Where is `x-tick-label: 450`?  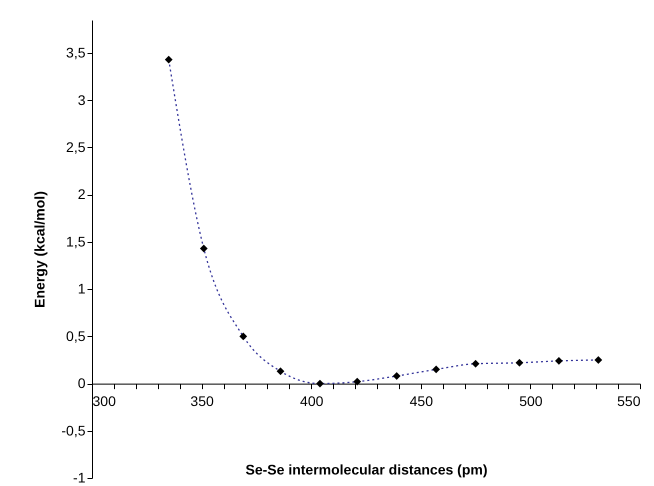 x-tick-label: 450 is located at coordinates (422, 401).